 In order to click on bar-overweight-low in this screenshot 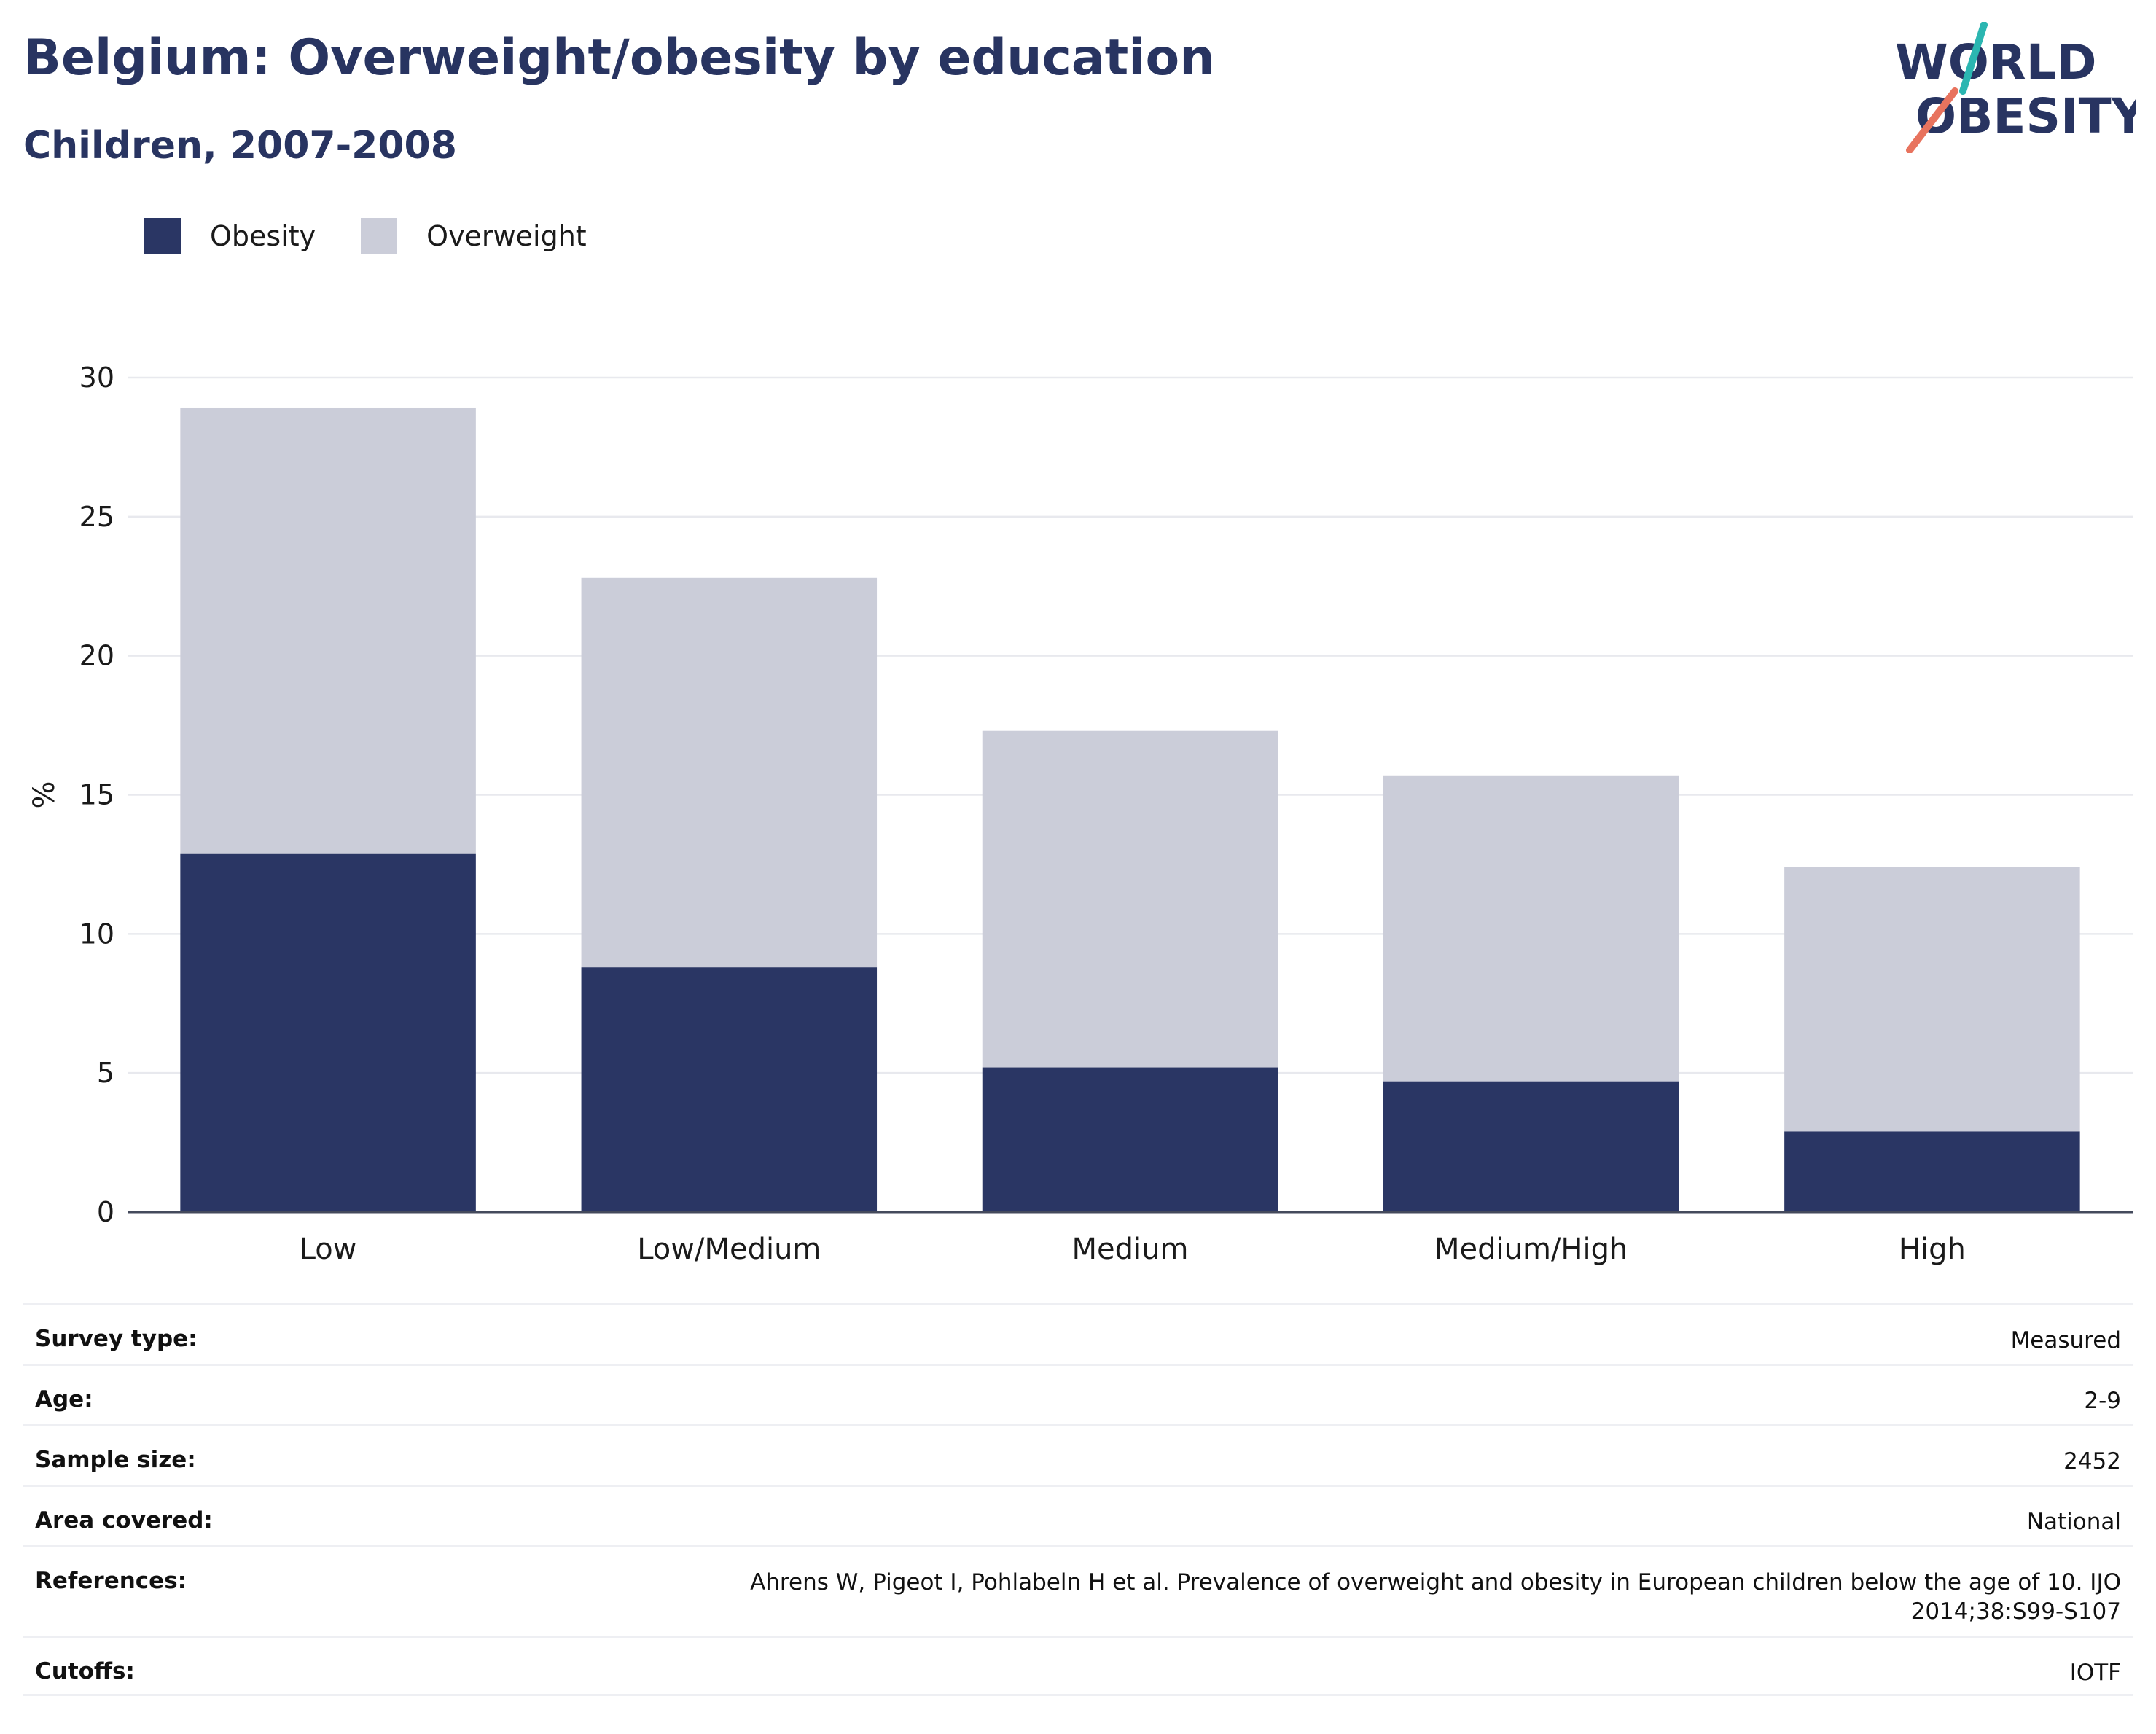, I will do `click(328, 631)`.